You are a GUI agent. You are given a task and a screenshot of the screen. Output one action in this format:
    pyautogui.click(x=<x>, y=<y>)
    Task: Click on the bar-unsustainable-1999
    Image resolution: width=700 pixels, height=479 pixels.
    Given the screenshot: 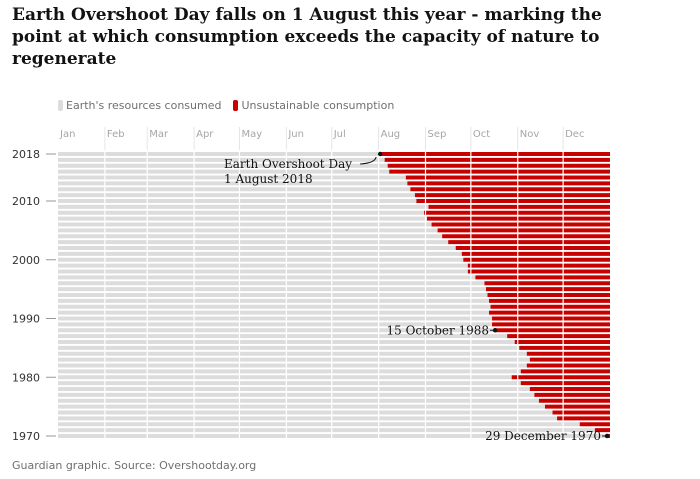 What is the action you would take?
    pyautogui.click(x=538, y=265)
    